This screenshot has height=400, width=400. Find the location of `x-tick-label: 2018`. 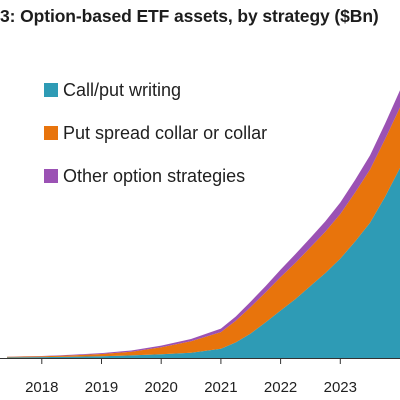

x-tick-label: 2018 is located at coordinates (41, 387).